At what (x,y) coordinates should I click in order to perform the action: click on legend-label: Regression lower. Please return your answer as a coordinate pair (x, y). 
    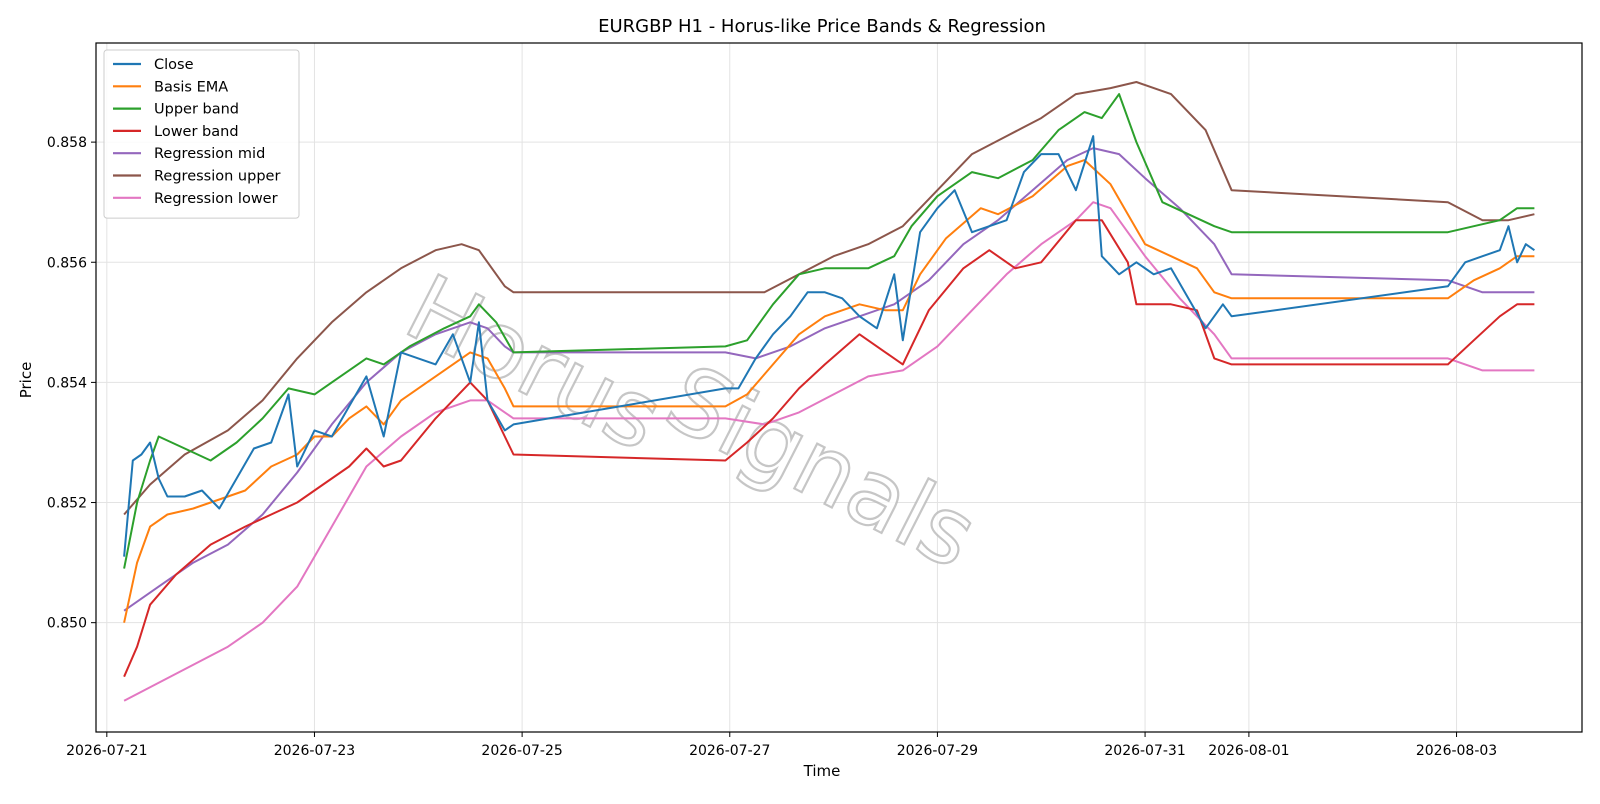
    Looking at the image, I should click on (216, 199).